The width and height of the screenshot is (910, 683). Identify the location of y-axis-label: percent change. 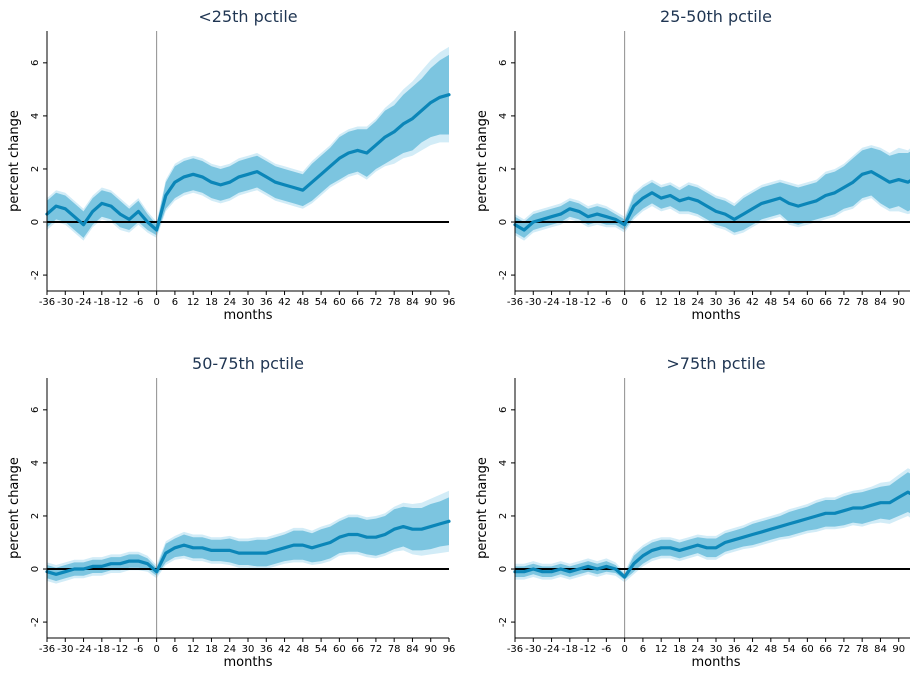
(14, 508).